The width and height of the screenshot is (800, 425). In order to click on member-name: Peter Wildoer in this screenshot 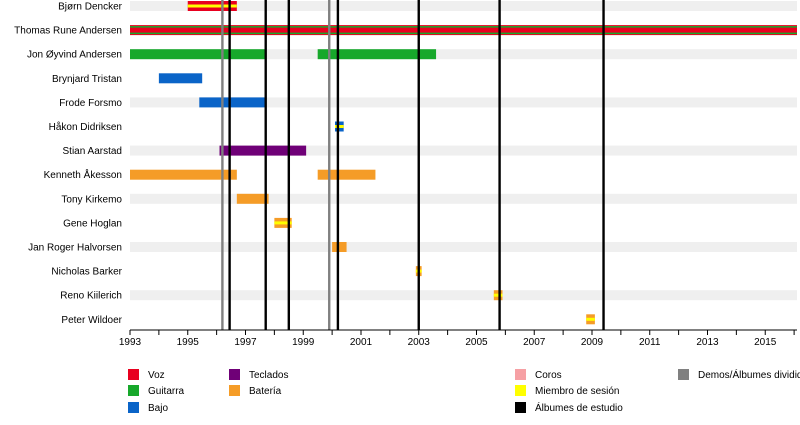, I will do `click(91, 320)`.